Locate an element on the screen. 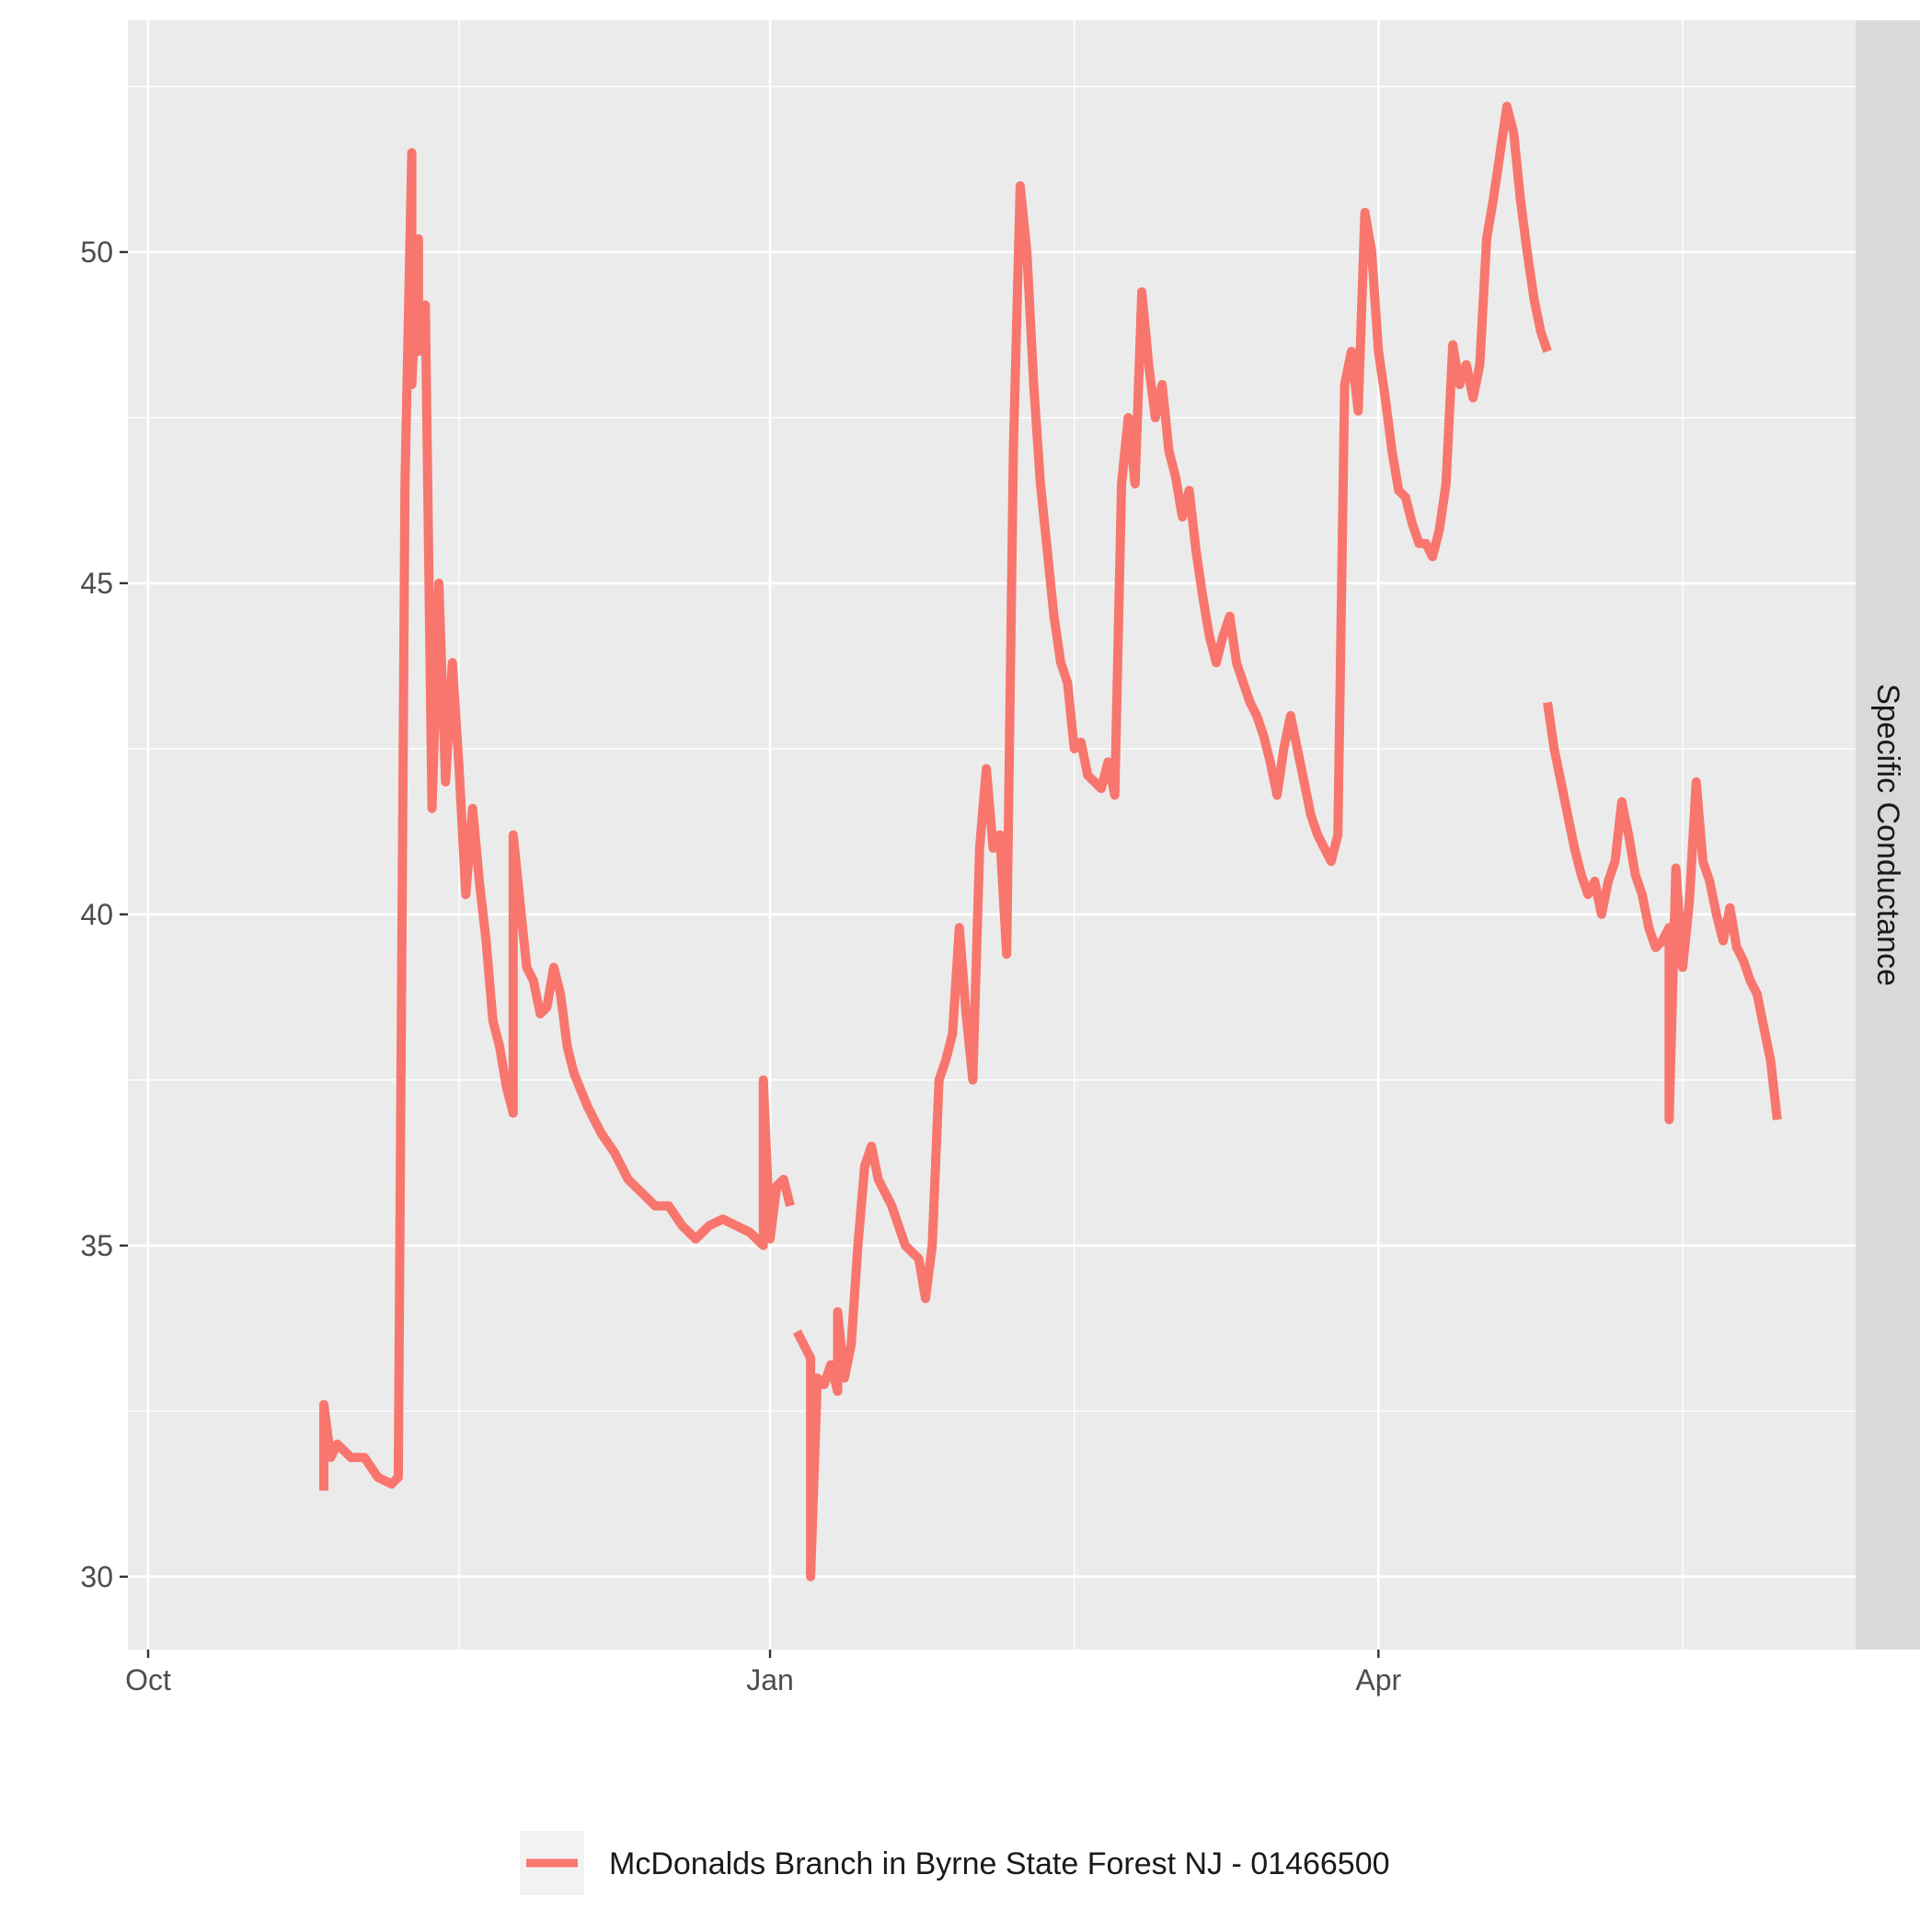  x-tick-label: Oct is located at coordinates (148, 1679).